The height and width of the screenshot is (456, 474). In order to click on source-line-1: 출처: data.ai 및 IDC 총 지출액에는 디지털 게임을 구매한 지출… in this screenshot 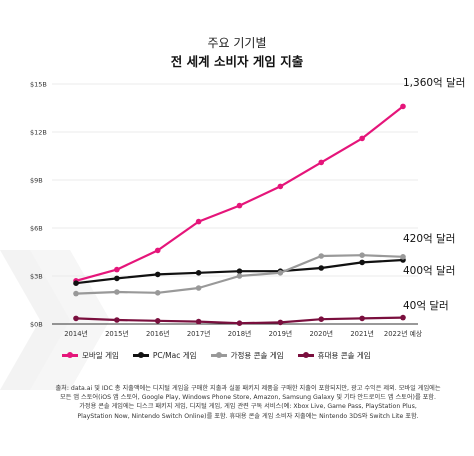, I will do `click(248, 388)`.